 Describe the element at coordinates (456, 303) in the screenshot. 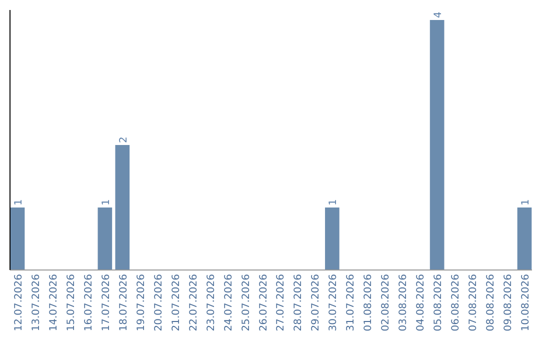

I see `x-tick-label: 06.08.2026` at that location.